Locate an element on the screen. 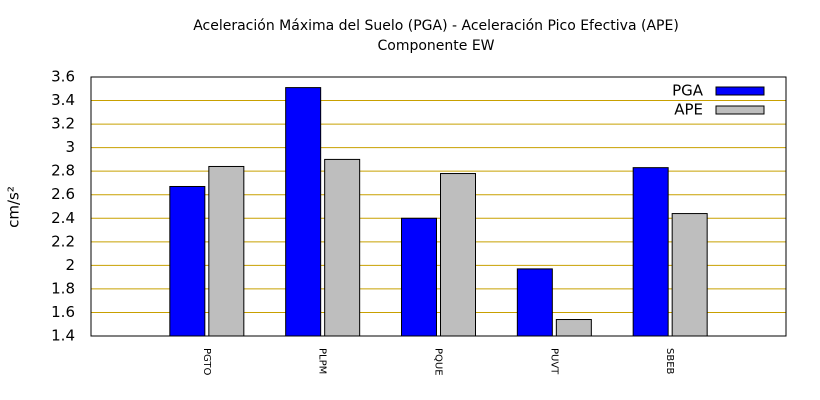 This screenshot has width=820, height=400. y-tick-label: 1.8 is located at coordinates (63, 288).